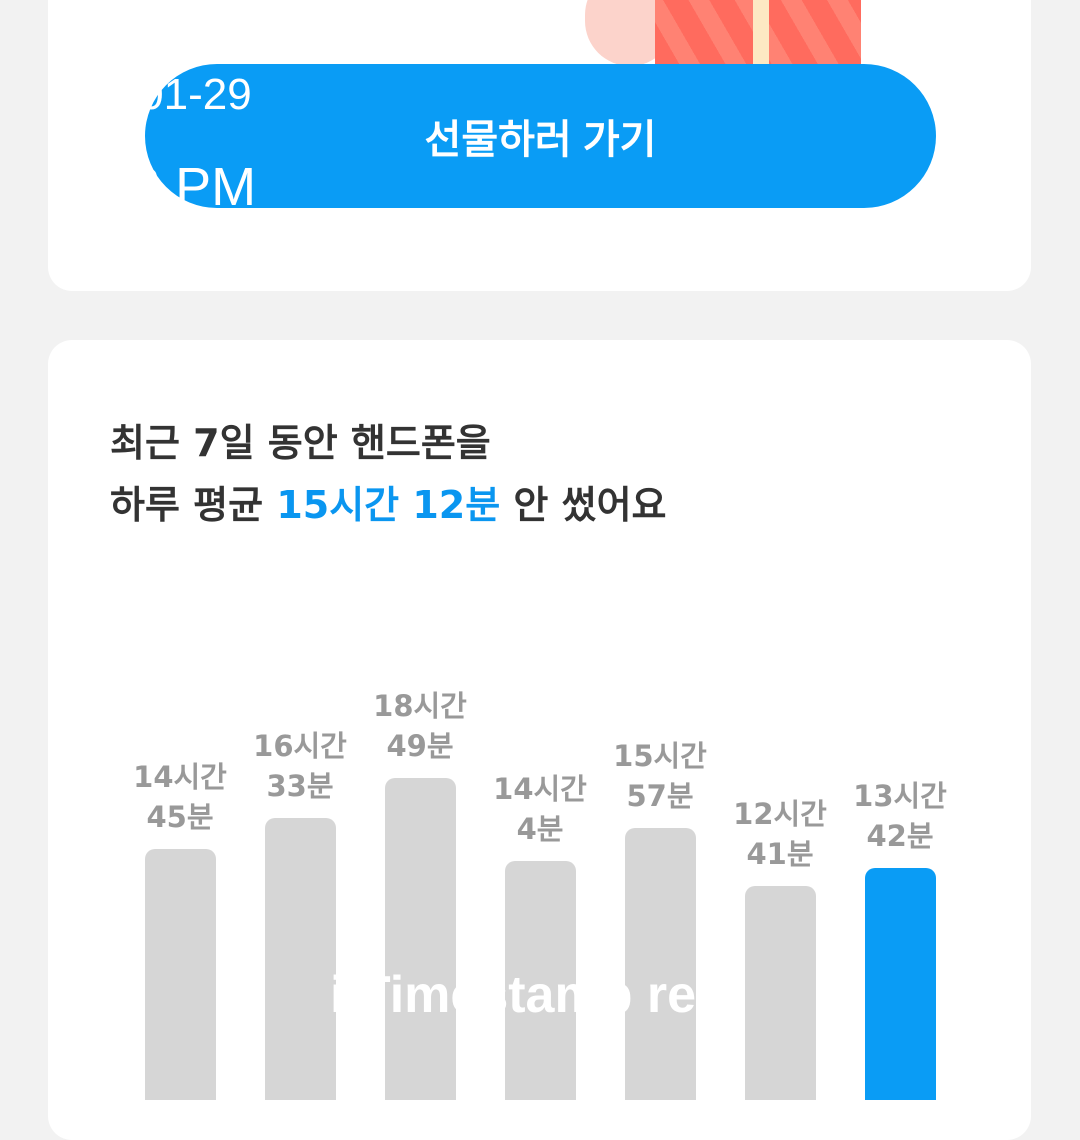 The height and width of the screenshot is (1140, 1080). Describe the element at coordinates (540, 136) in the screenshot. I see `go-gift-button: 선물하러 가기` at that location.